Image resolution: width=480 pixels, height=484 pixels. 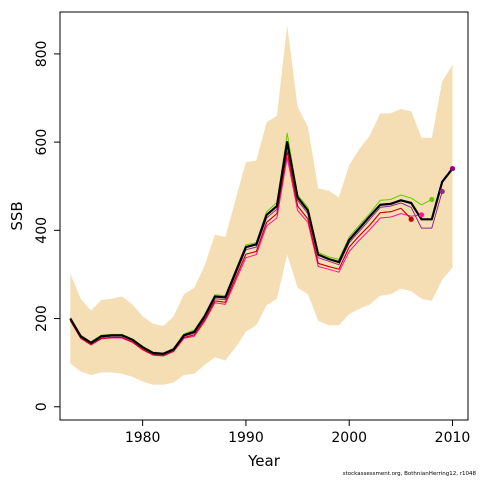 I want to click on y-tick-label: 0, so click(x=42, y=406).